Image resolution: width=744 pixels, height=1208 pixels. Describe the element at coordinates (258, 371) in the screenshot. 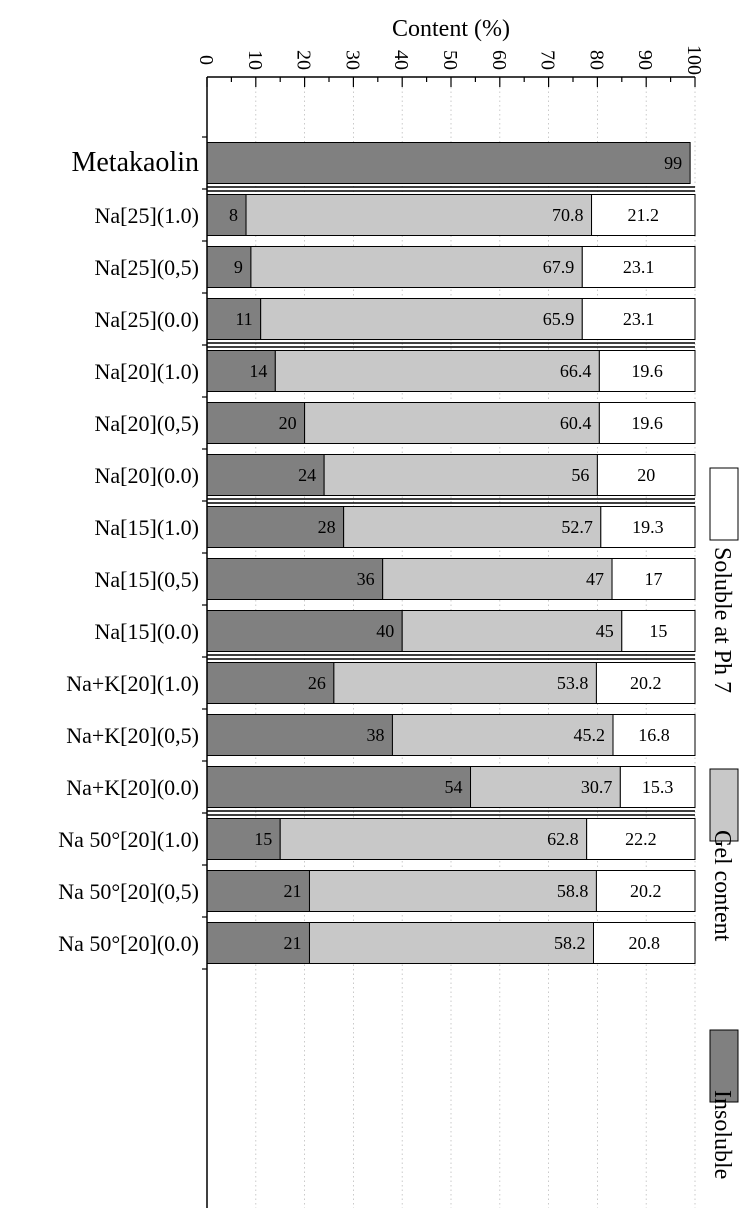

I see `value-label-insoluble-4: 14` at that location.